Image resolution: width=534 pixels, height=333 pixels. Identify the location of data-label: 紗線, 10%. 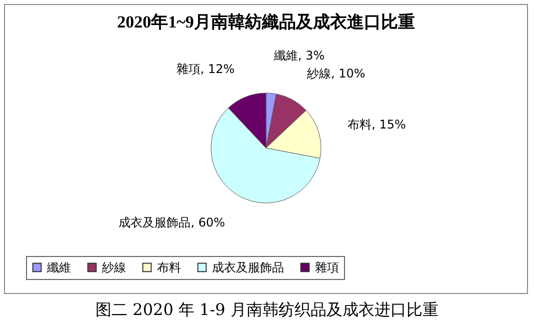
(336, 73).